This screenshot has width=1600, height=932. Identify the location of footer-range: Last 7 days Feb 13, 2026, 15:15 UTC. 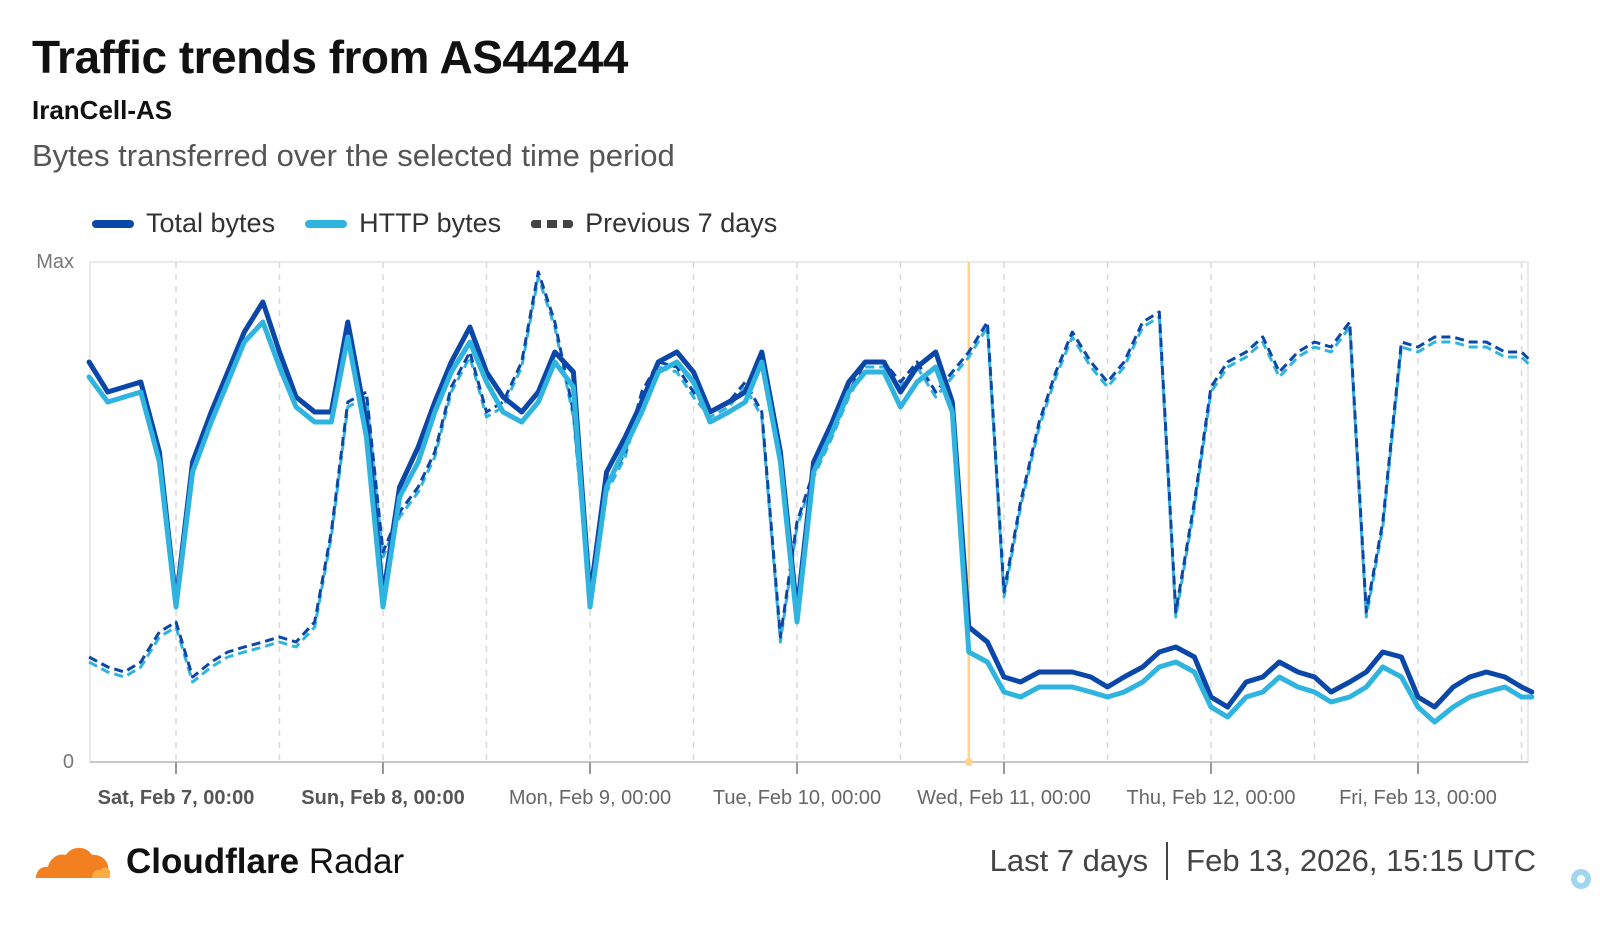
(1263, 861).